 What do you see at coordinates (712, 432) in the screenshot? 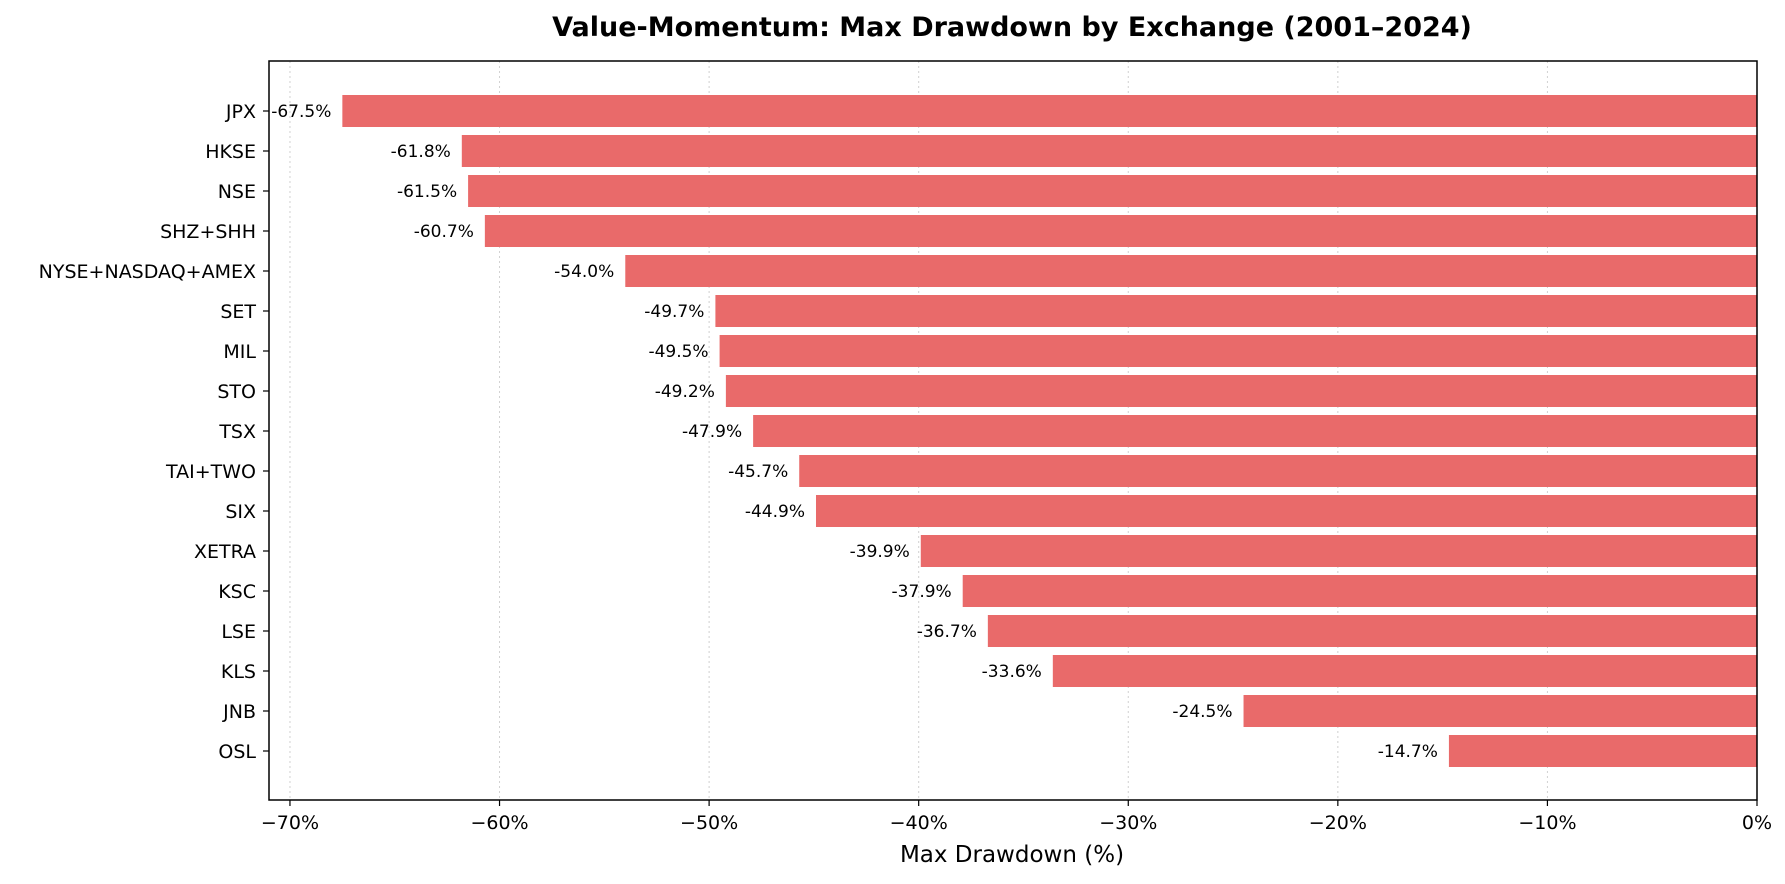
I see `data-label: -47.9%` at bounding box center [712, 432].